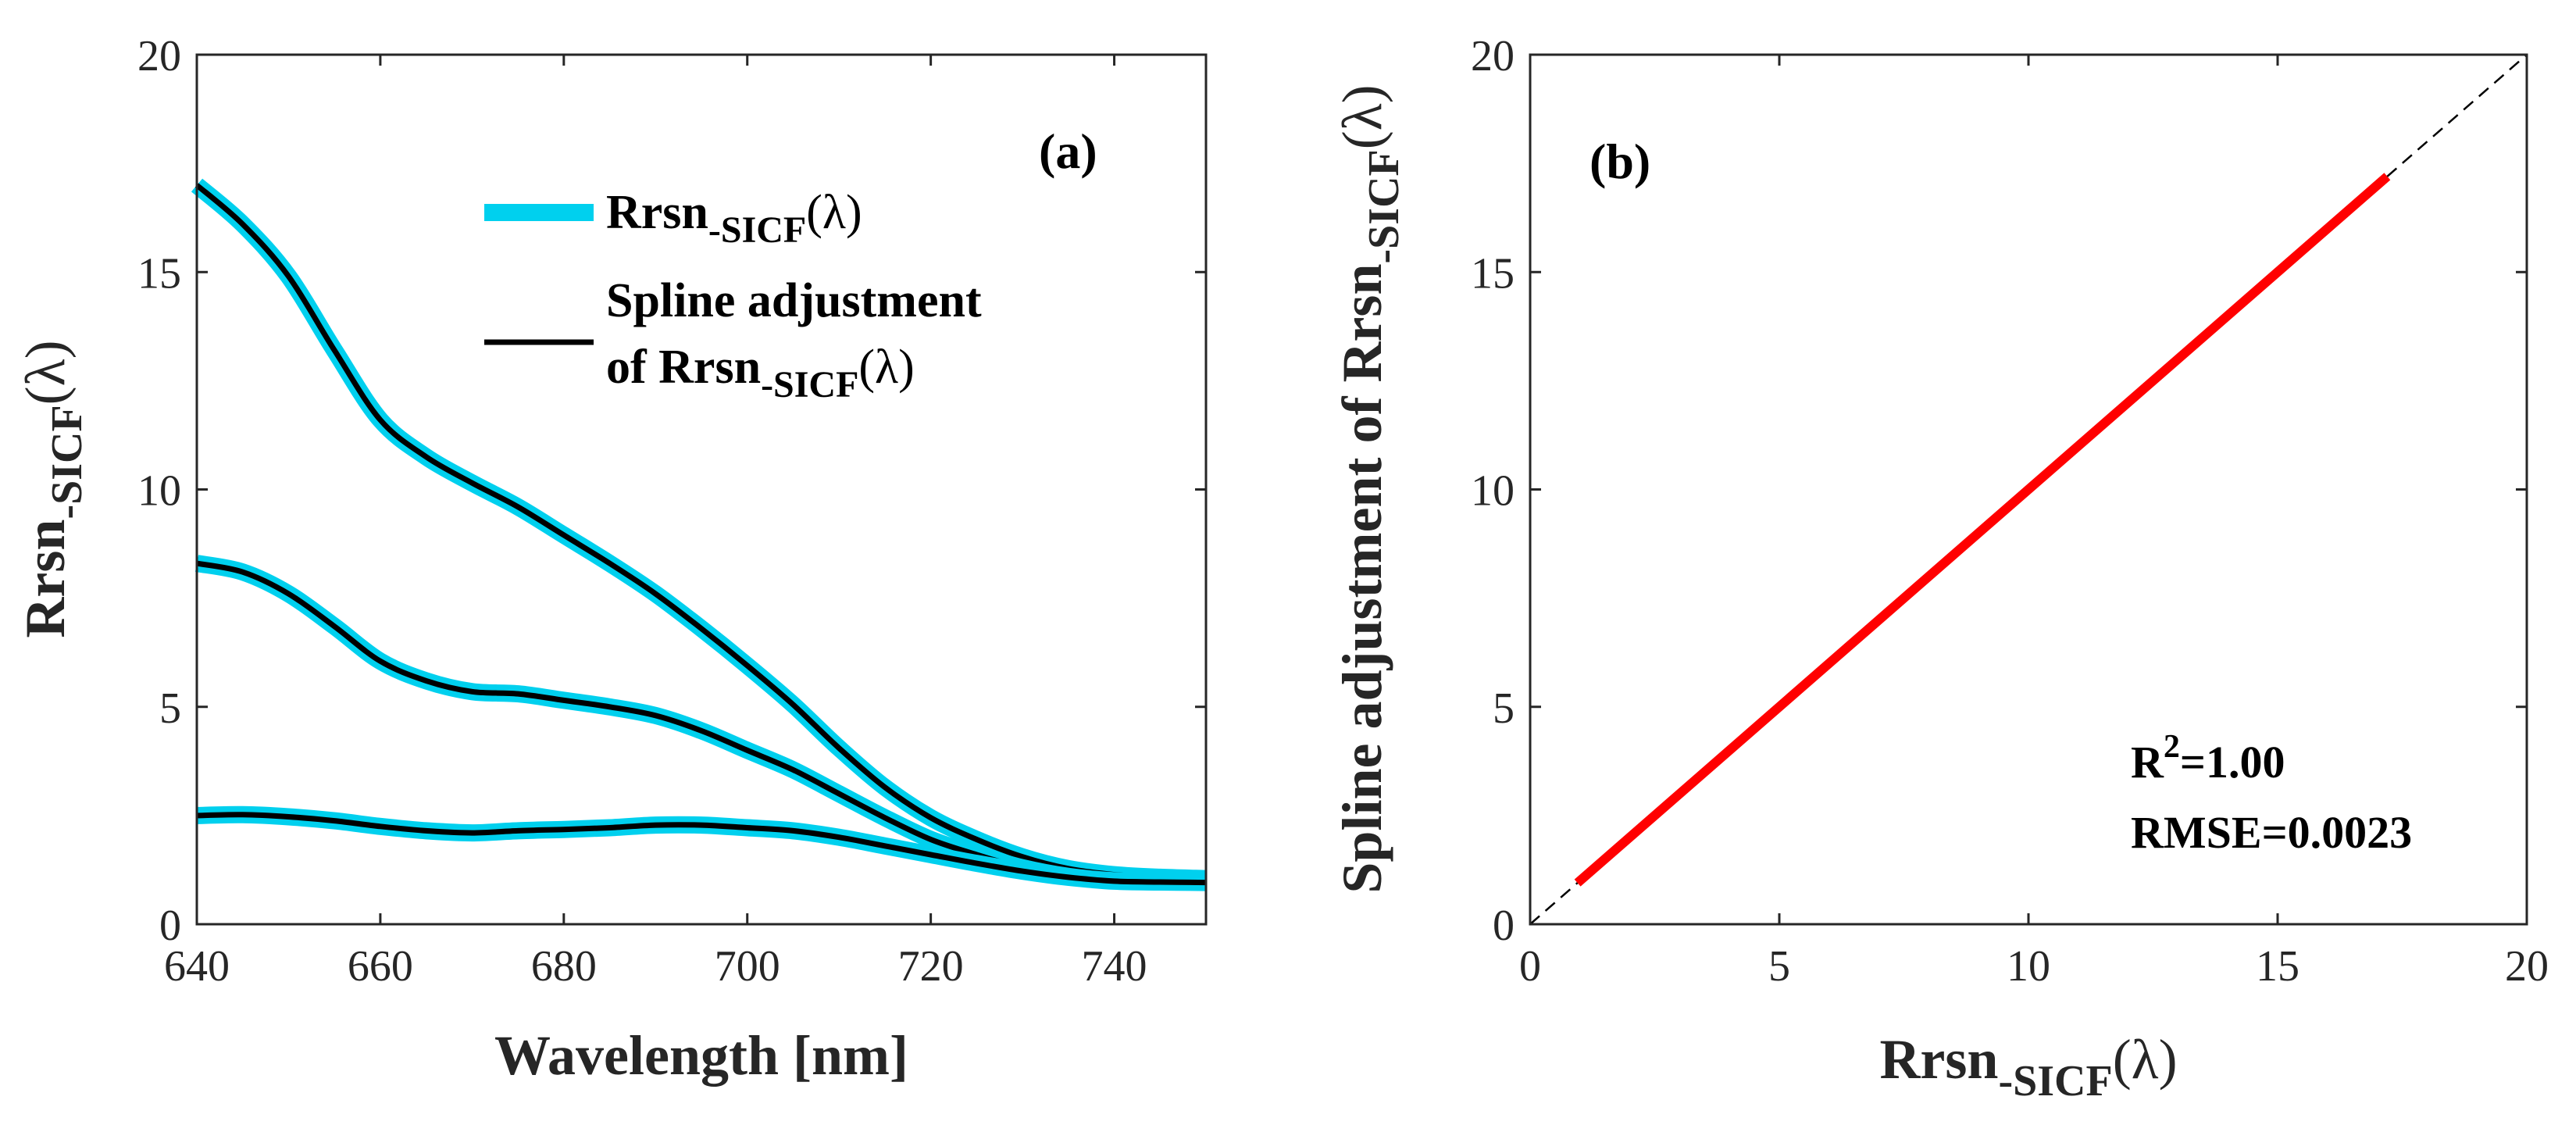 This screenshot has width=2576, height=1125. Describe the element at coordinates (159, 56) in the screenshot. I see `panel-a-y-tick-label: 20` at that location.